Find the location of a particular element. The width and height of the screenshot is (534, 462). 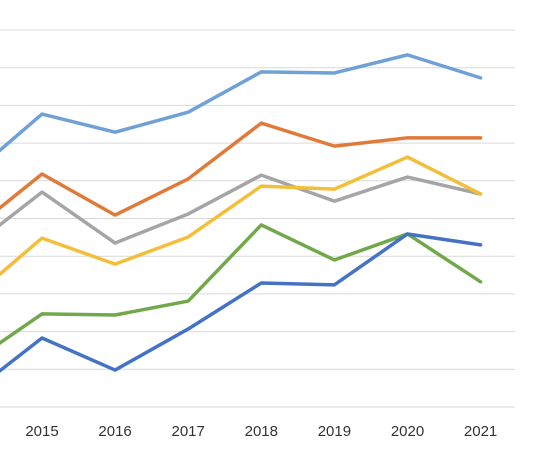

x-tick-label: 2019 is located at coordinates (334, 431).